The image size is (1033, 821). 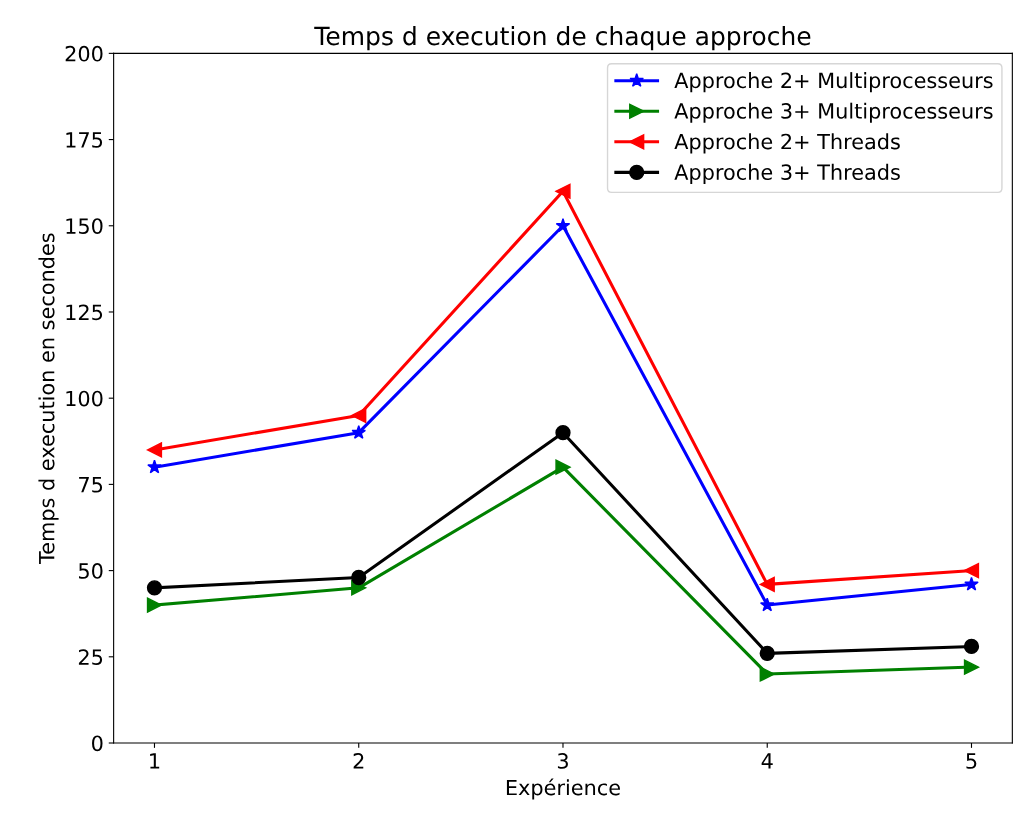 What do you see at coordinates (97, 743) in the screenshot?
I see `y-tick-label: 0` at bounding box center [97, 743].